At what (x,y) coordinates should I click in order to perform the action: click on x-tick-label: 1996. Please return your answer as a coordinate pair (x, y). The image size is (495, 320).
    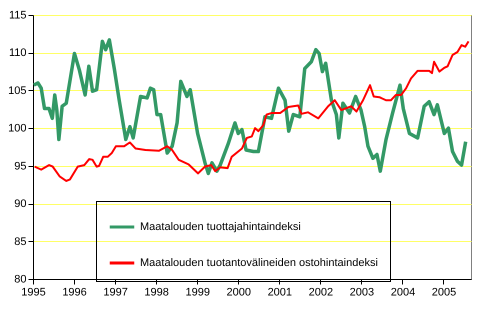
    Looking at the image, I should click on (74, 292).